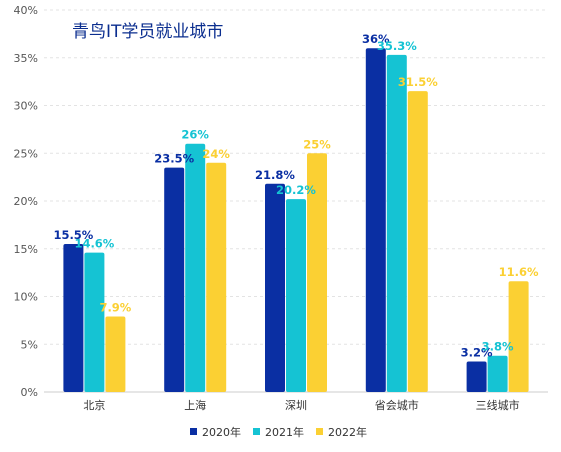 The width and height of the screenshot is (561, 452). What do you see at coordinates (296, 405) in the screenshot?
I see `x-tick-label: 深圳` at bounding box center [296, 405].